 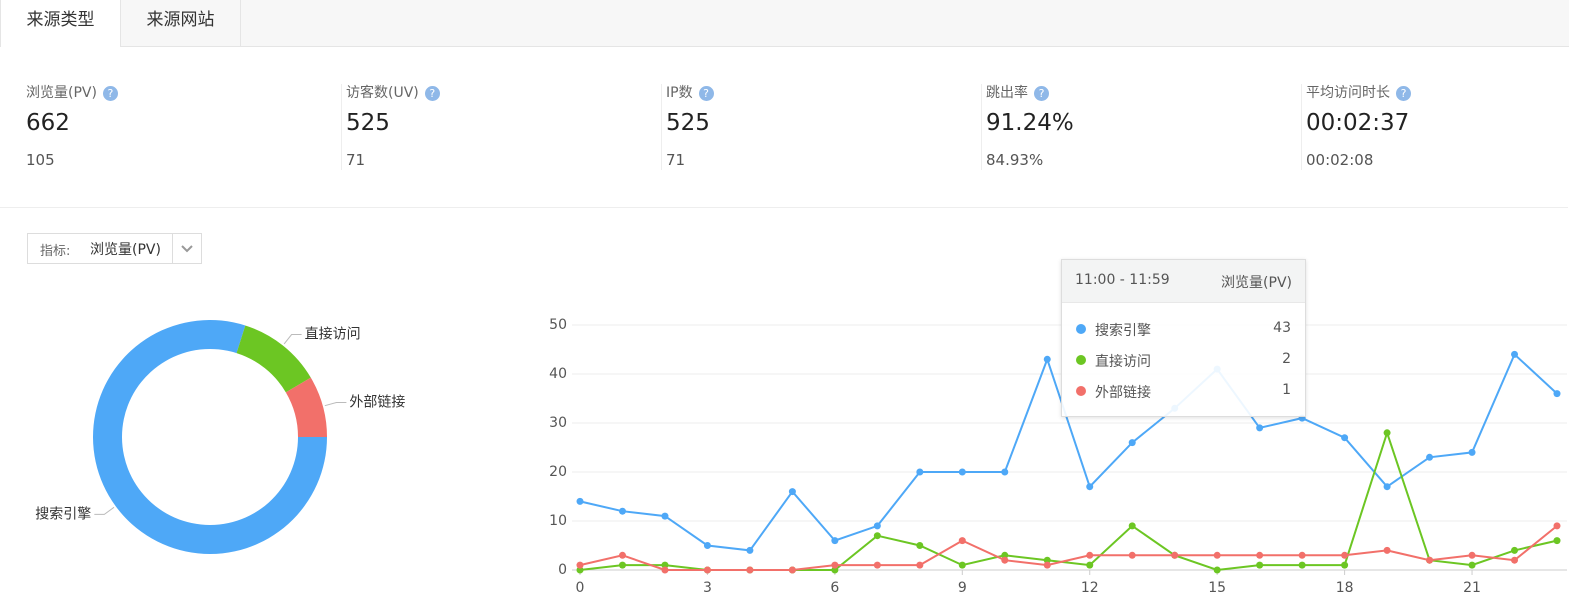 I want to click on stat-label: 浏览量(PV), so click(x=61, y=93).